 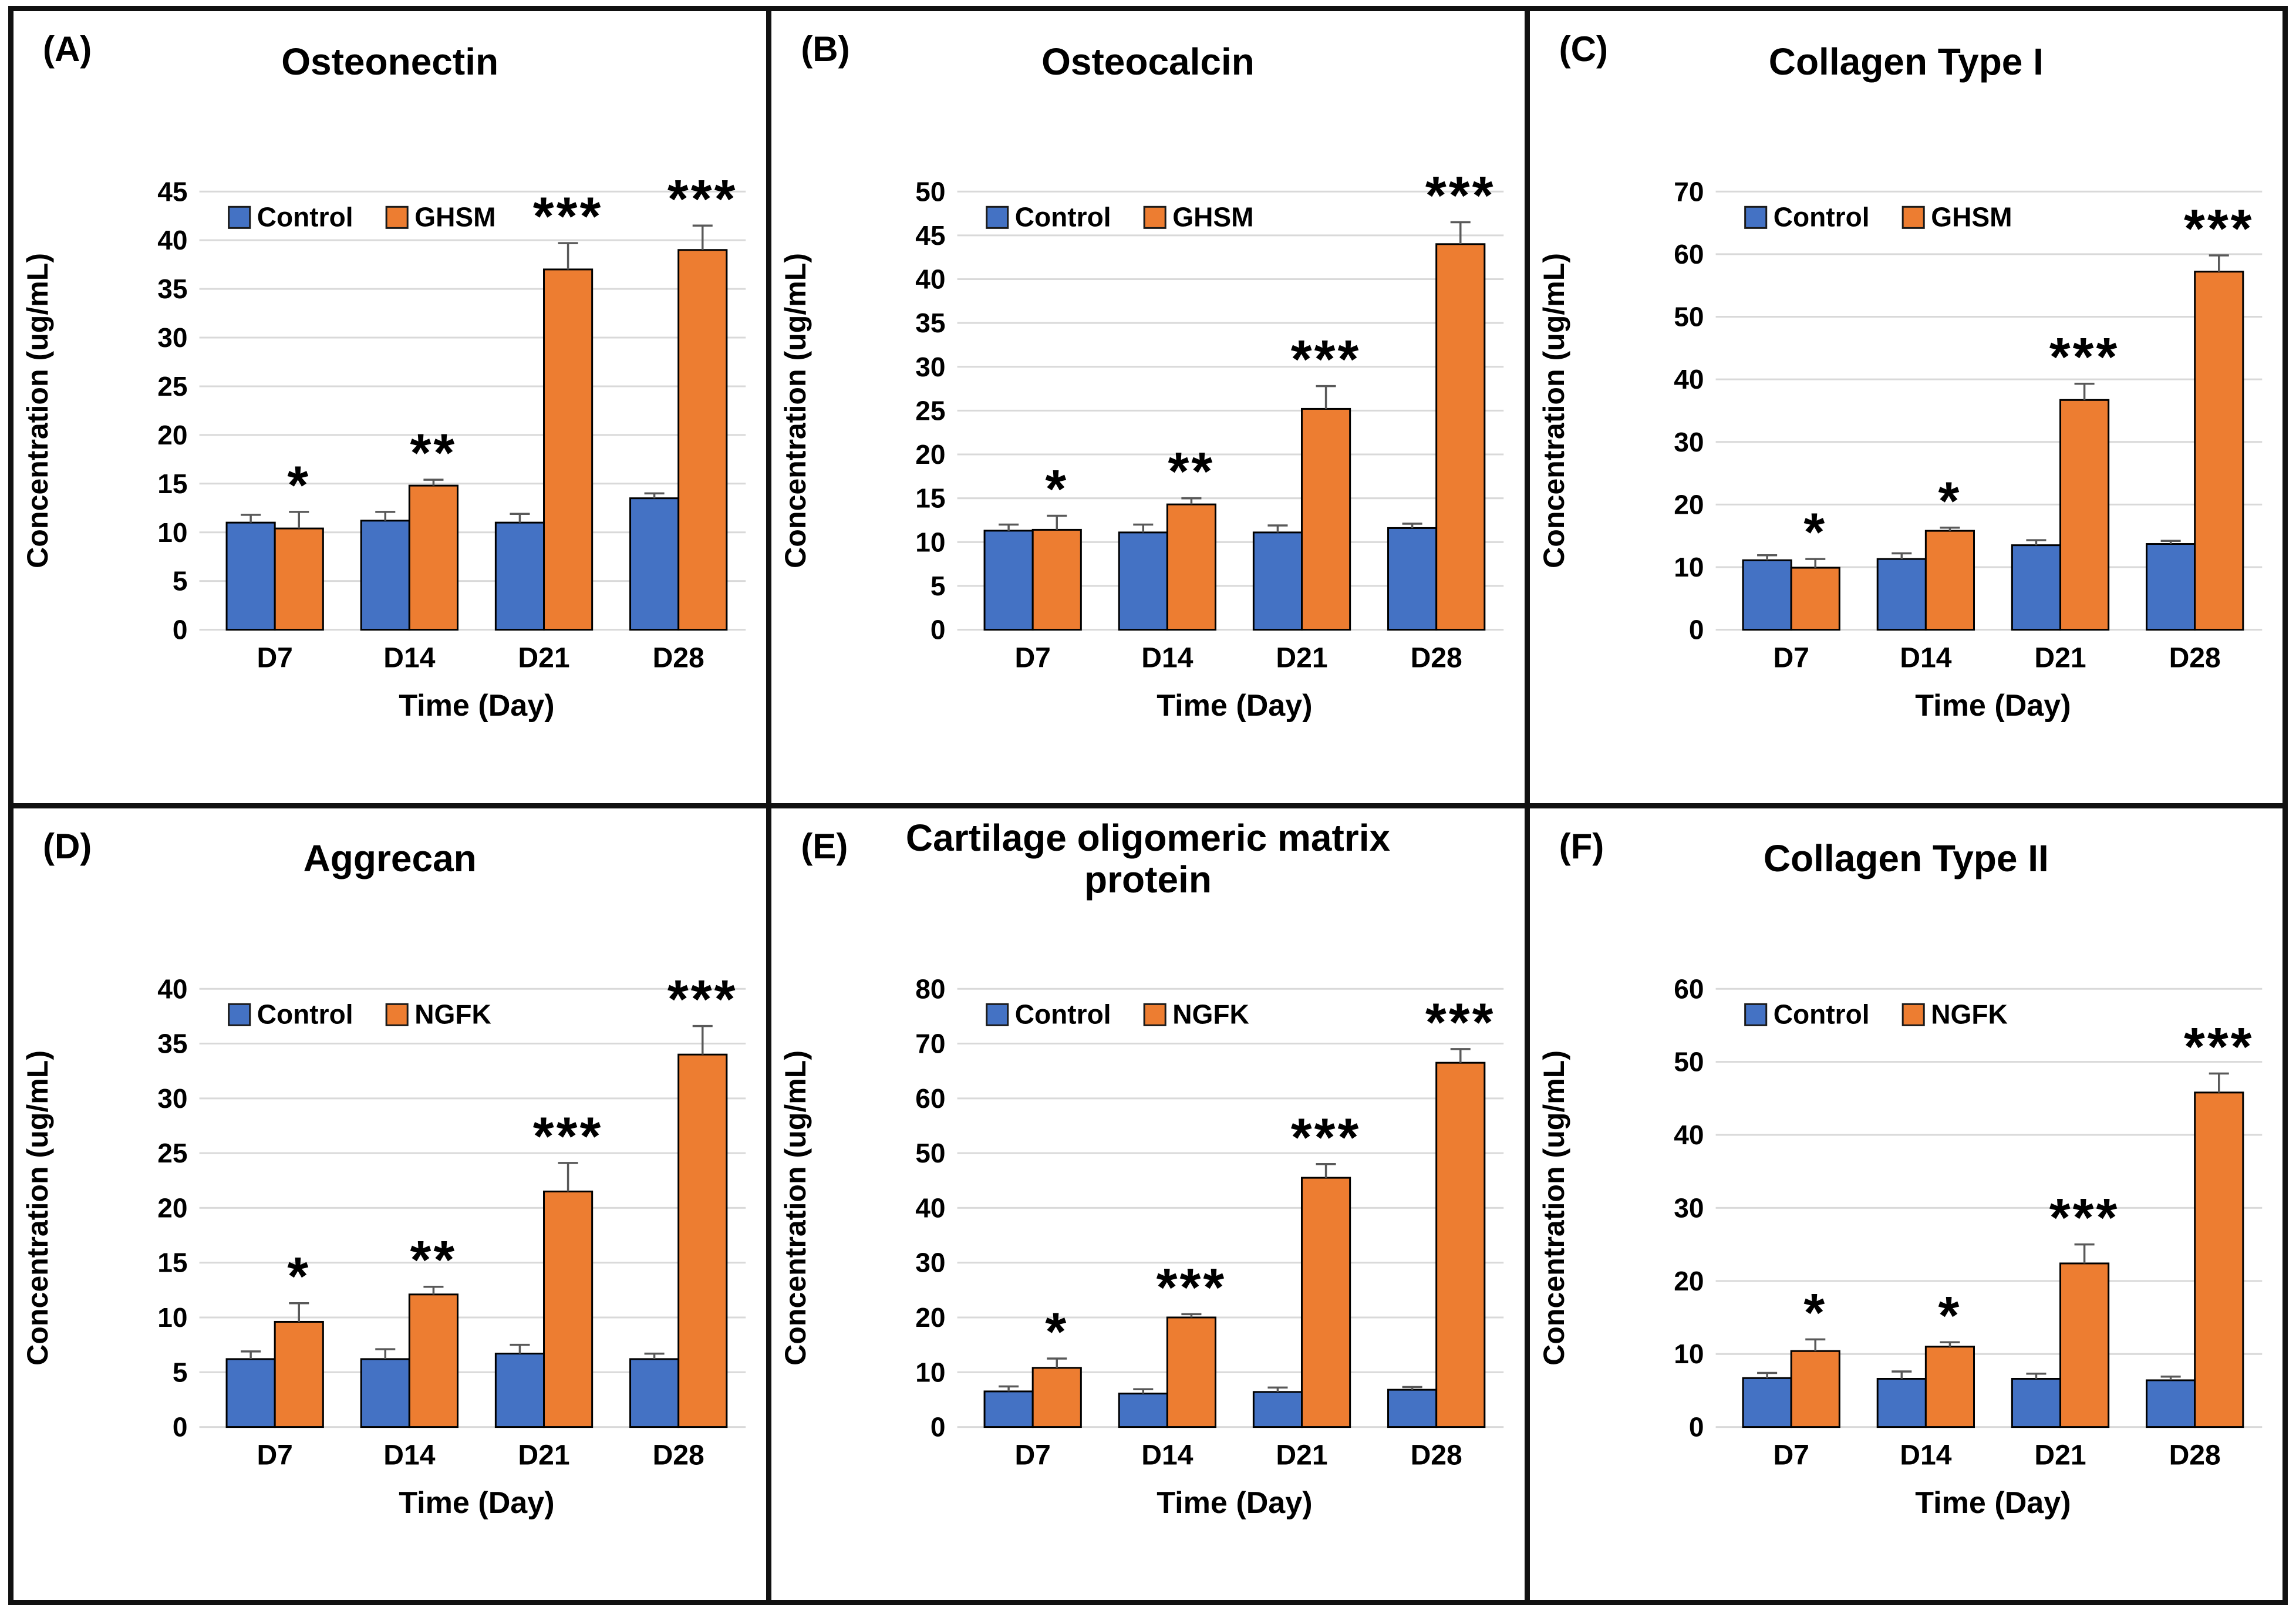 I want to click on panel-label: (F), so click(x=1581, y=846).